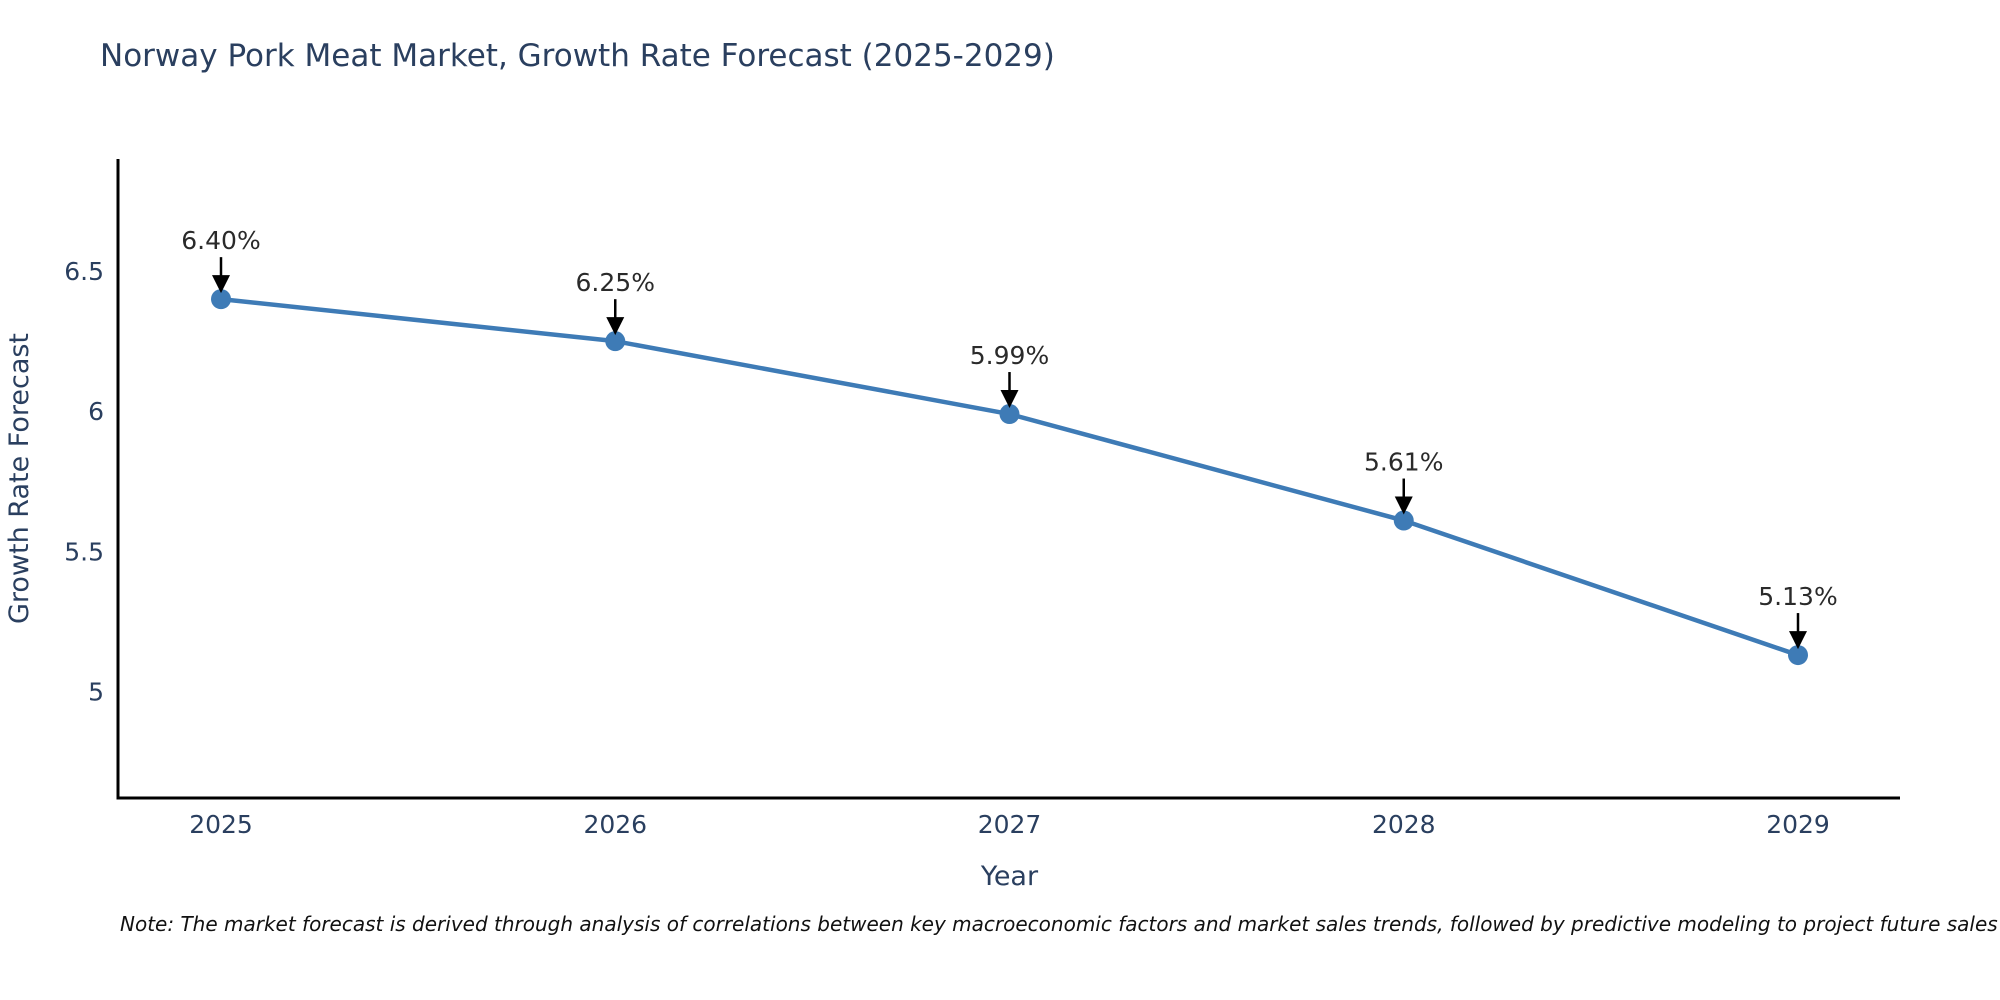 The image size is (2000, 1000). Describe the element at coordinates (84, 551) in the screenshot. I see `y-tick-label: 5.5` at that location.